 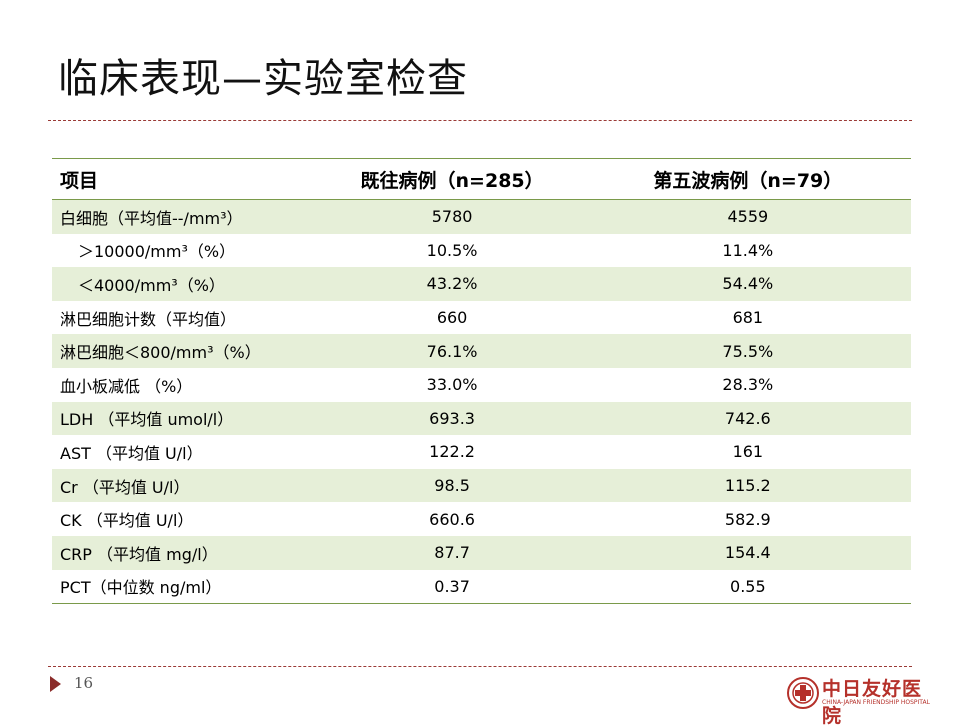 I want to click on header-fifth-wave-cases: 第五波病例（n=79）, so click(x=747, y=179).